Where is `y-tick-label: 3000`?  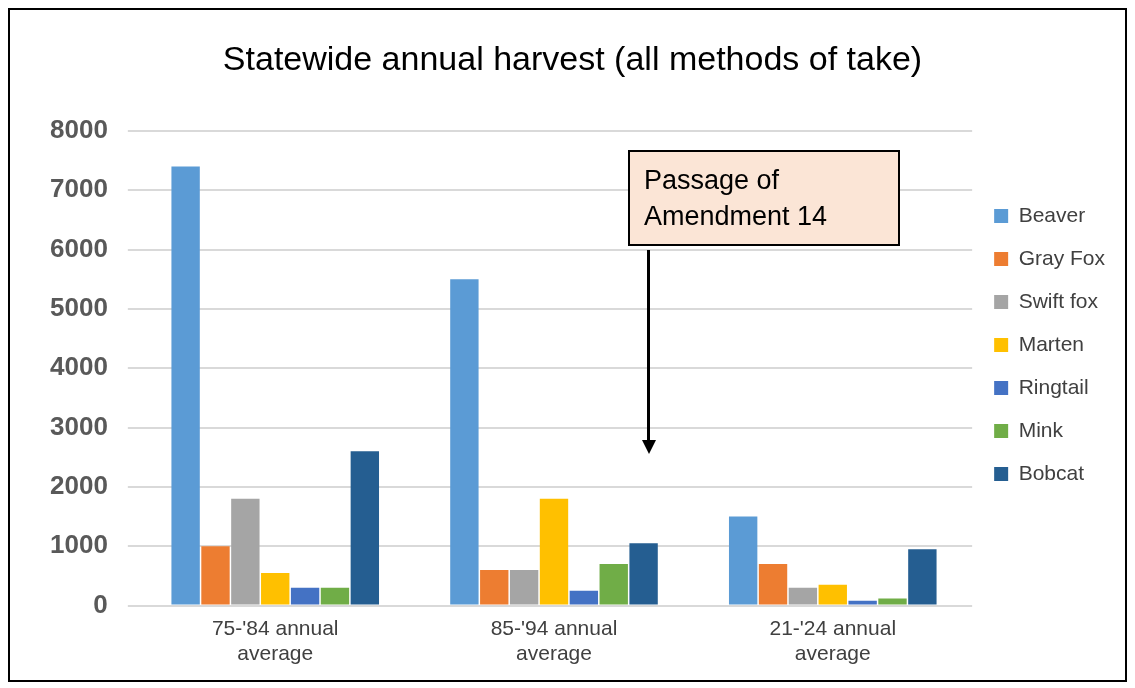 y-tick-label: 3000 is located at coordinates (79, 425).